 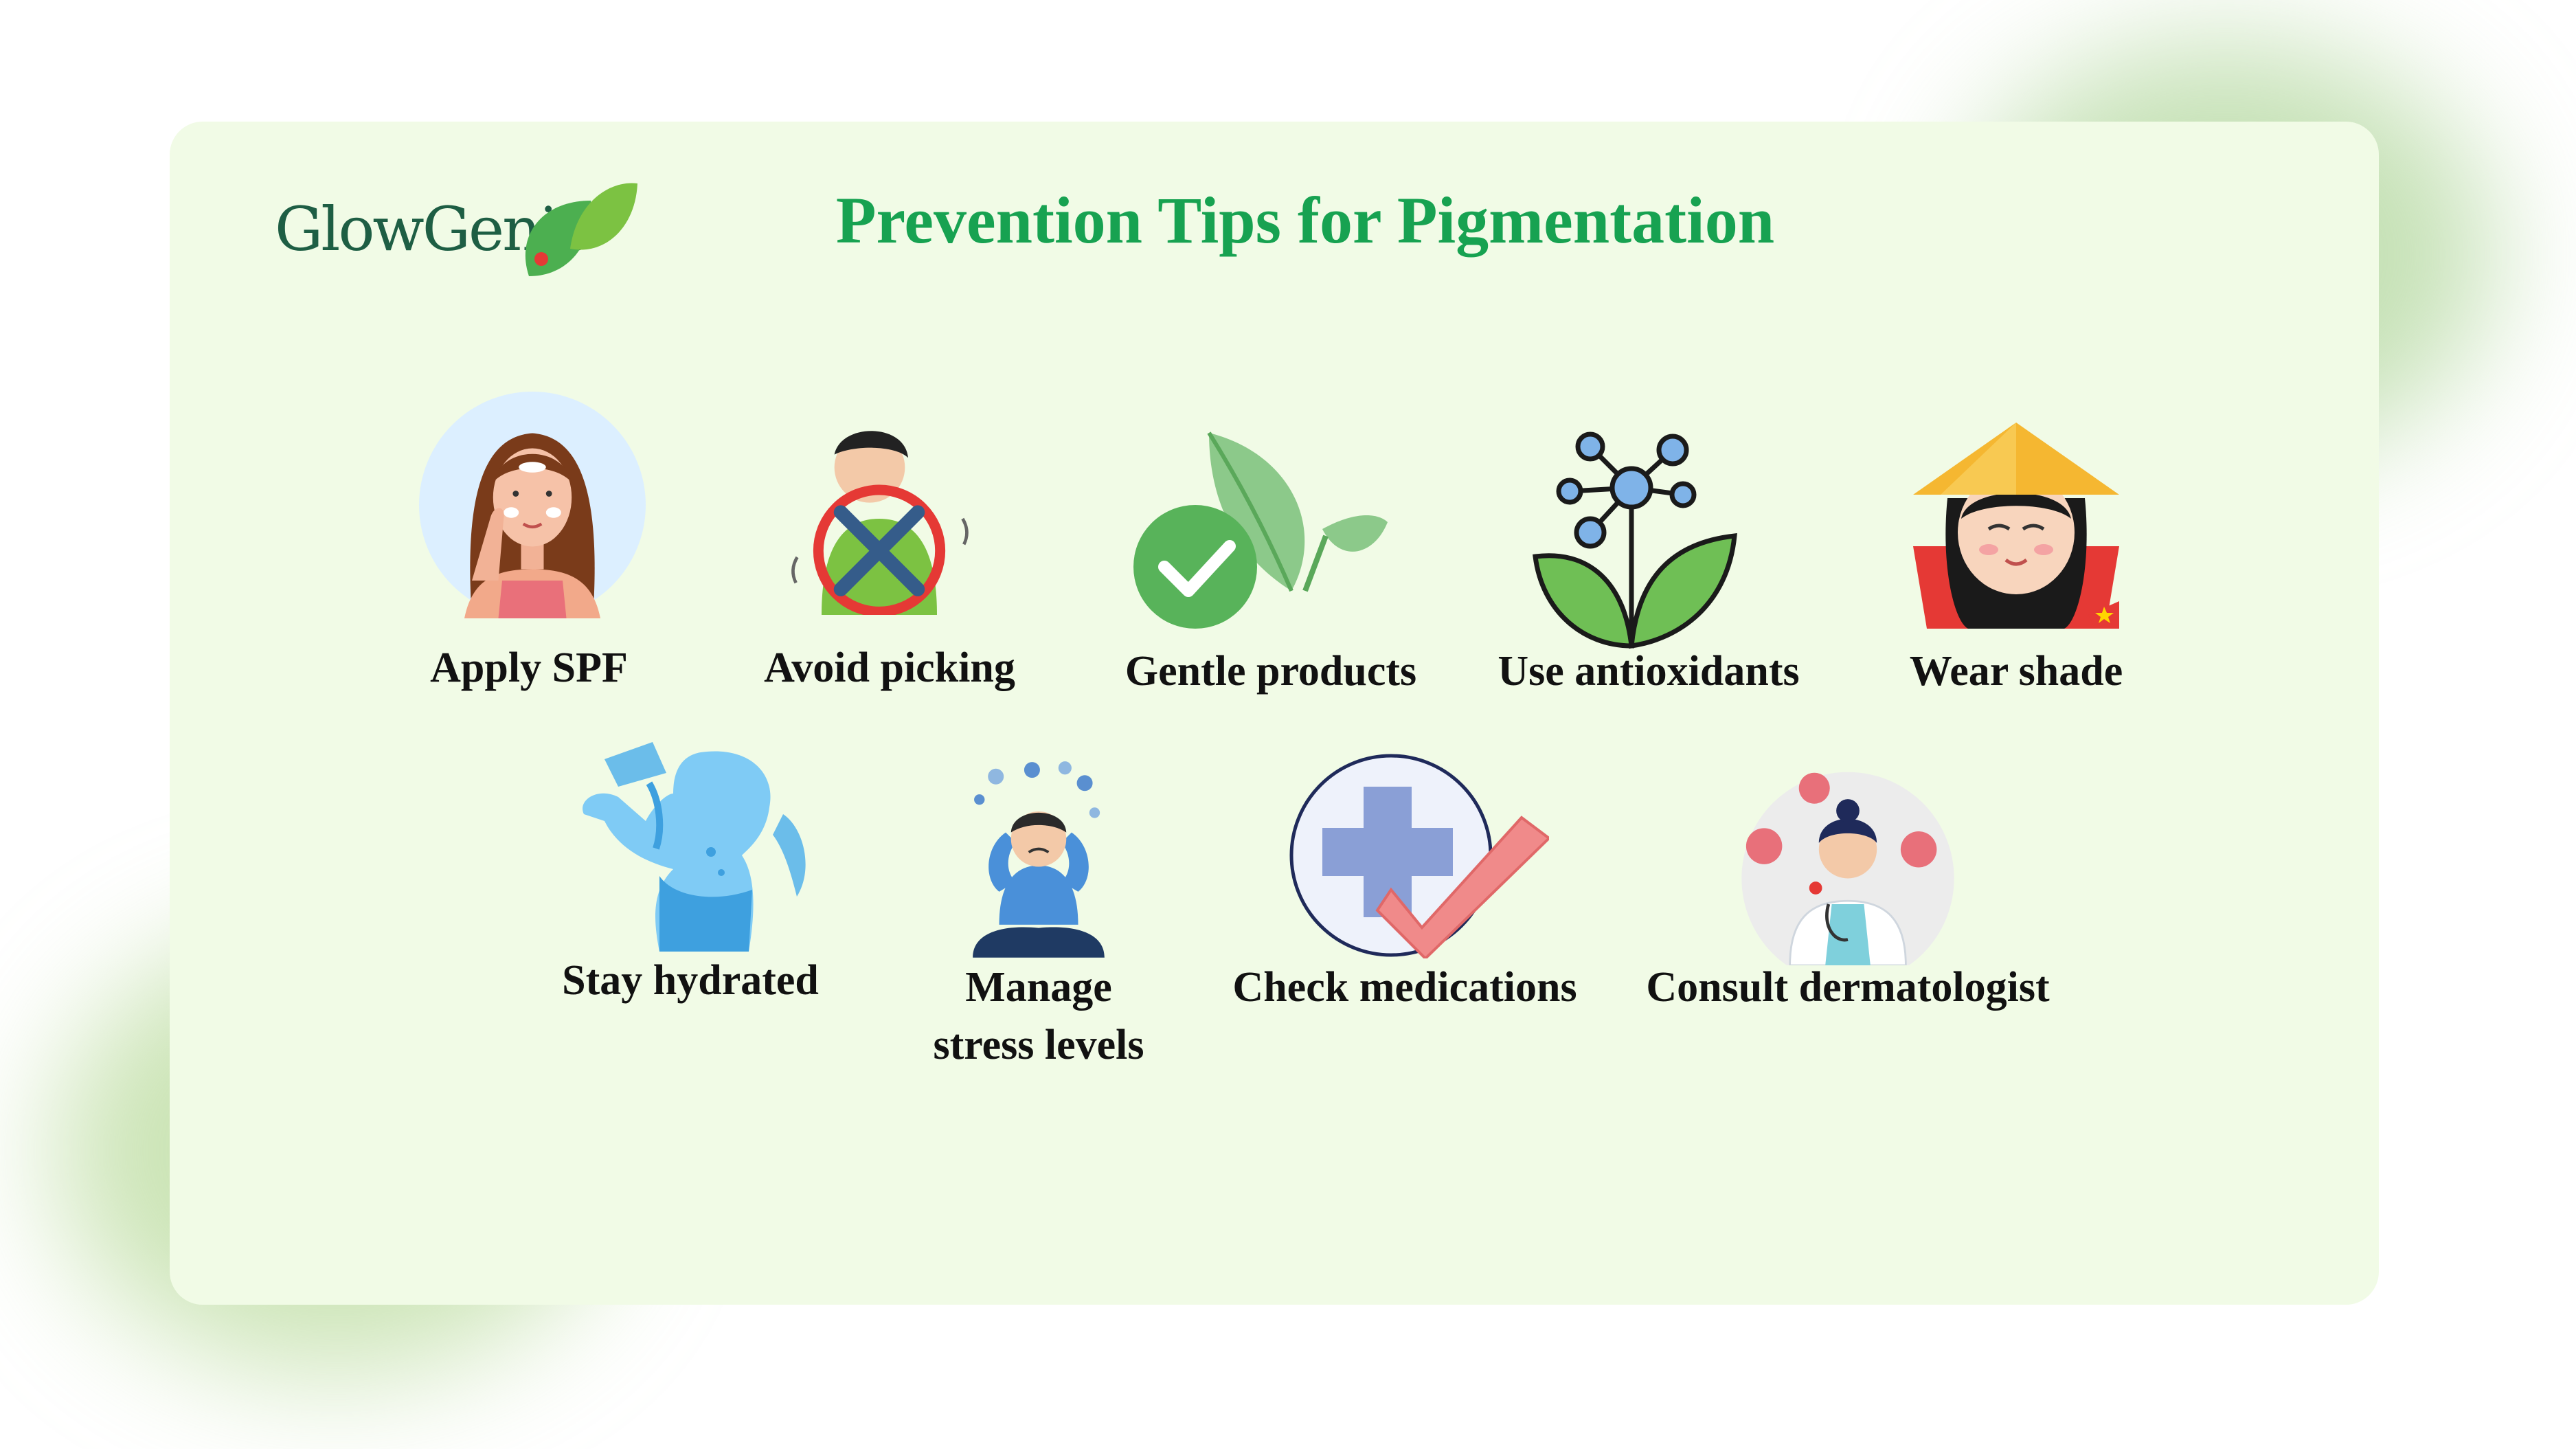 I want to click on tip-gentle-products: Gentle products, so click(x=1271, y=570).